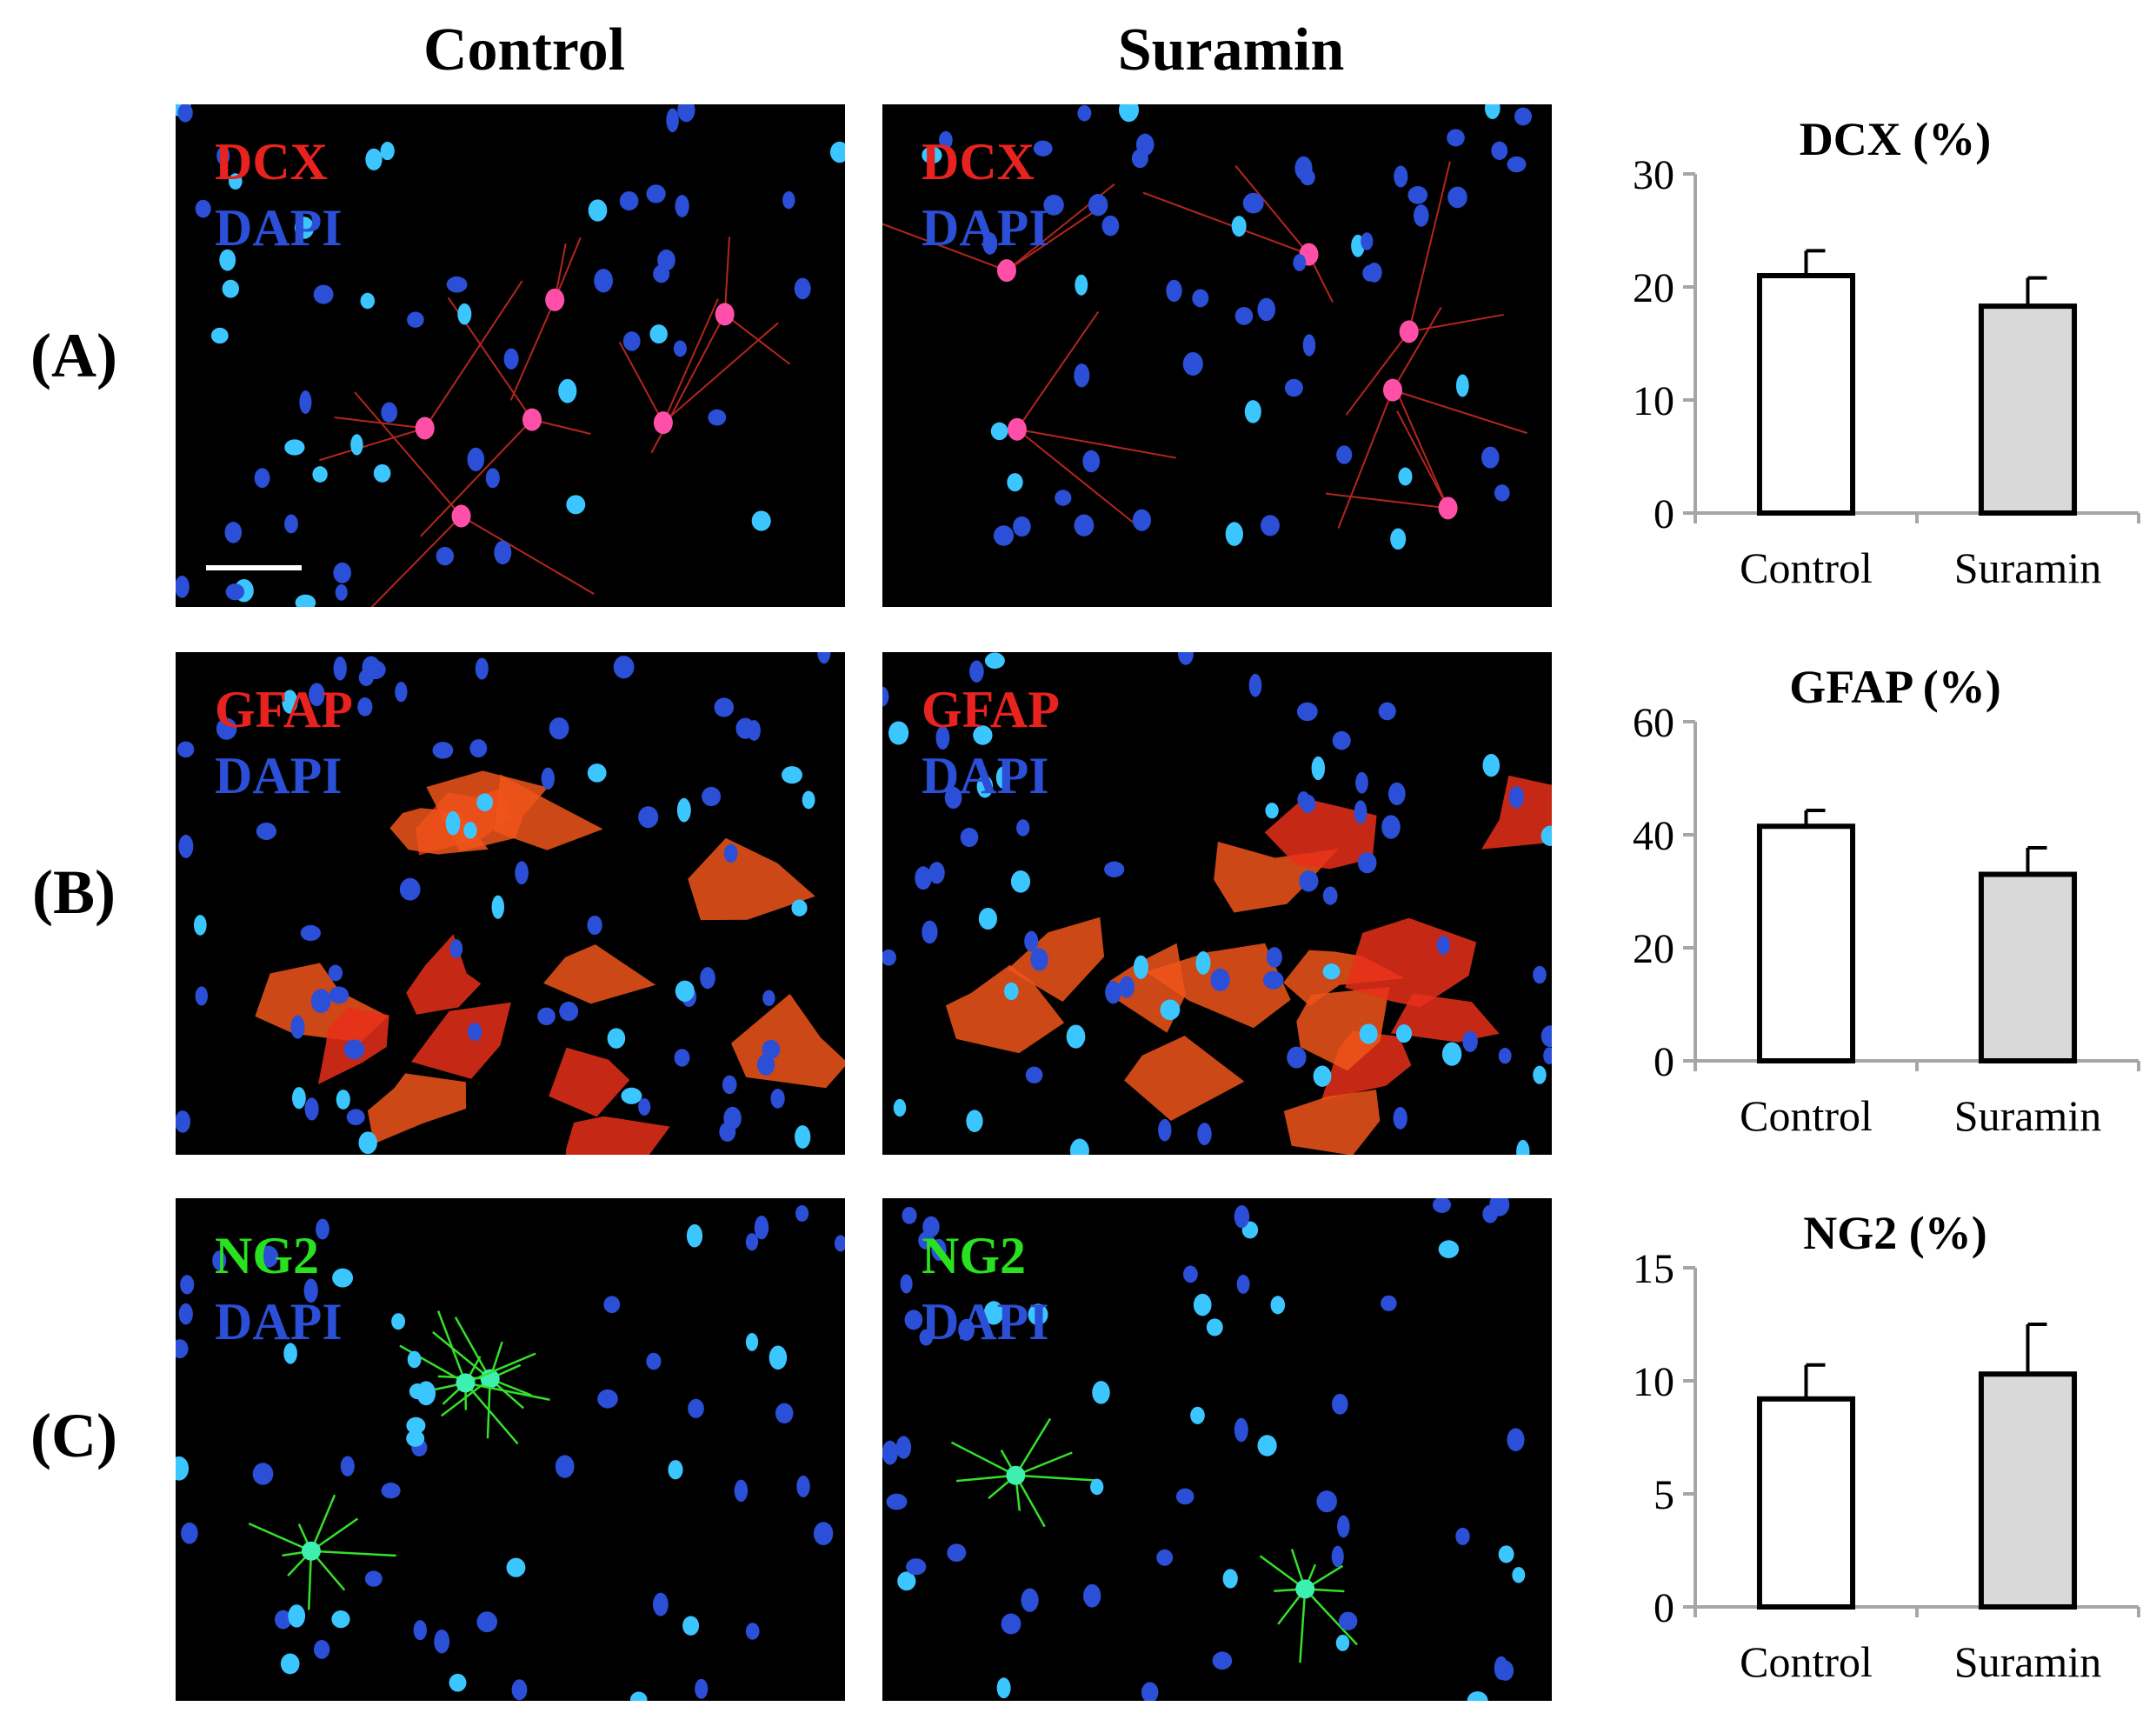 Image resolution: width=2156 pixels, height=1733 pixels. Describe the element at coordinates (2028, 968) in the screenshot. I see `bar-suramin` at that location.